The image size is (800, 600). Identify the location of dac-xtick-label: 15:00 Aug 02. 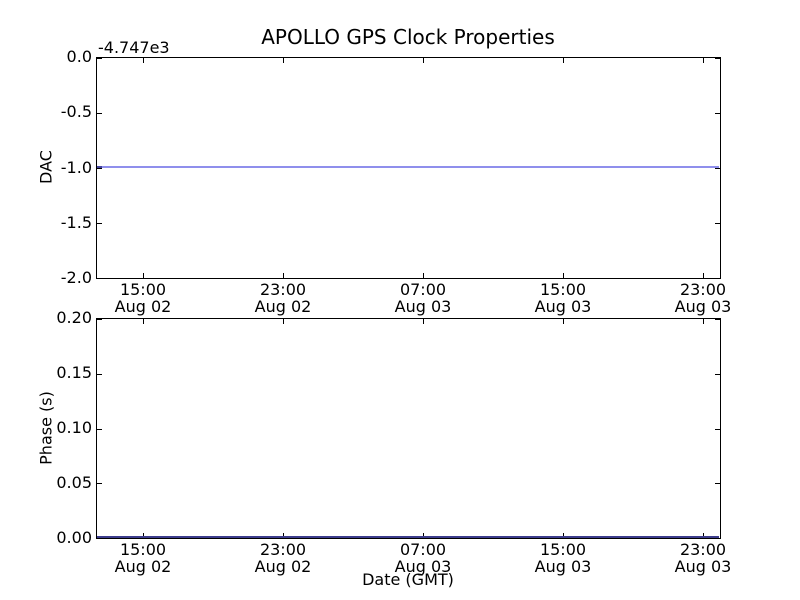
(143, 298).